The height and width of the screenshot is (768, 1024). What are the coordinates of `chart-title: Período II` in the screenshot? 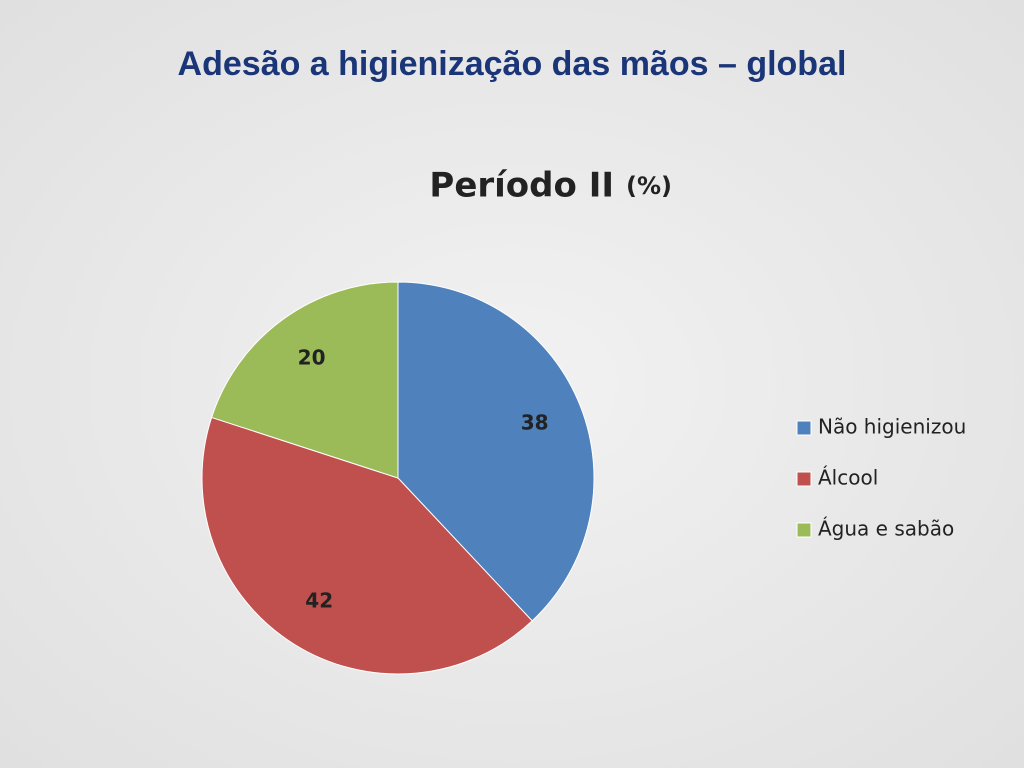 It's located at (521, 186).